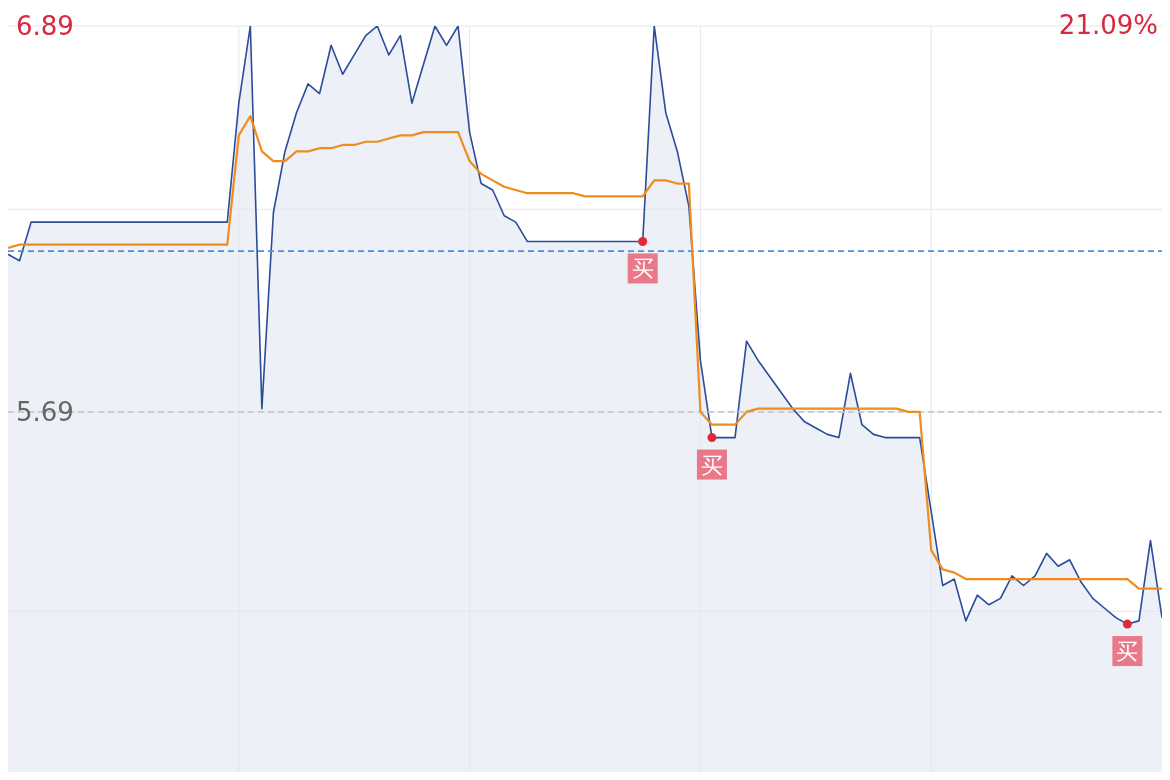 The width and height of the screenshot is (1170, 780). I want to click on y-tick-label: 6.89, so click(45, 26).